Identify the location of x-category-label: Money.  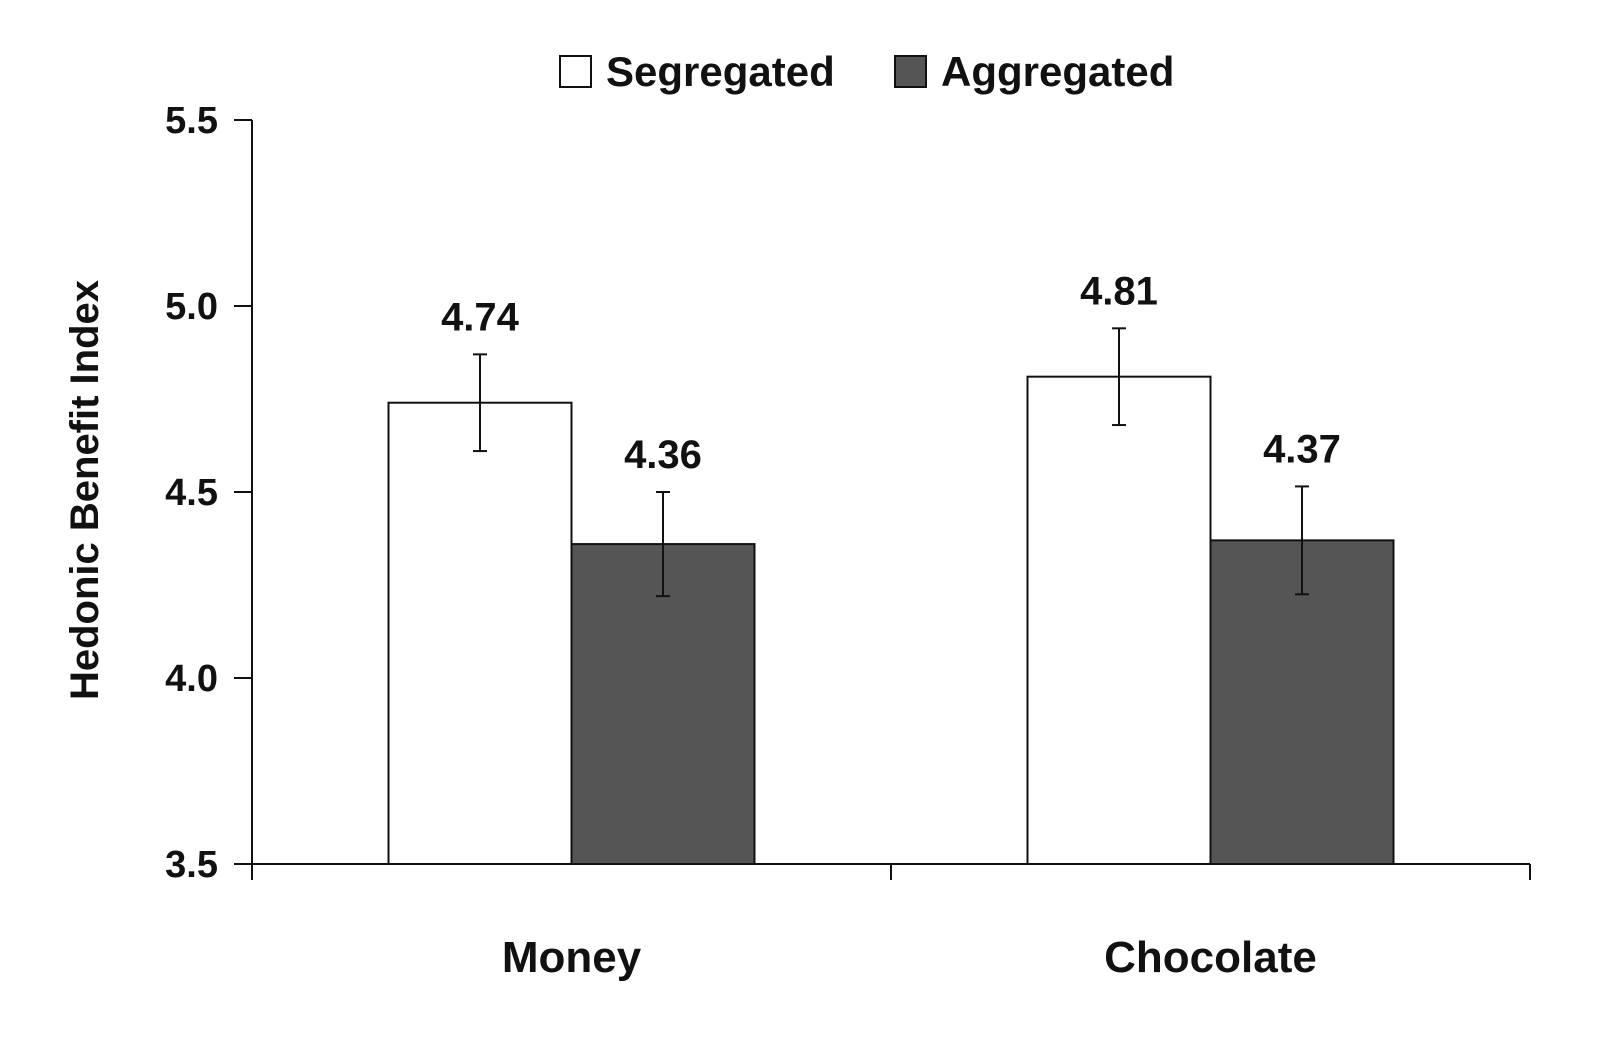
(572, 957).